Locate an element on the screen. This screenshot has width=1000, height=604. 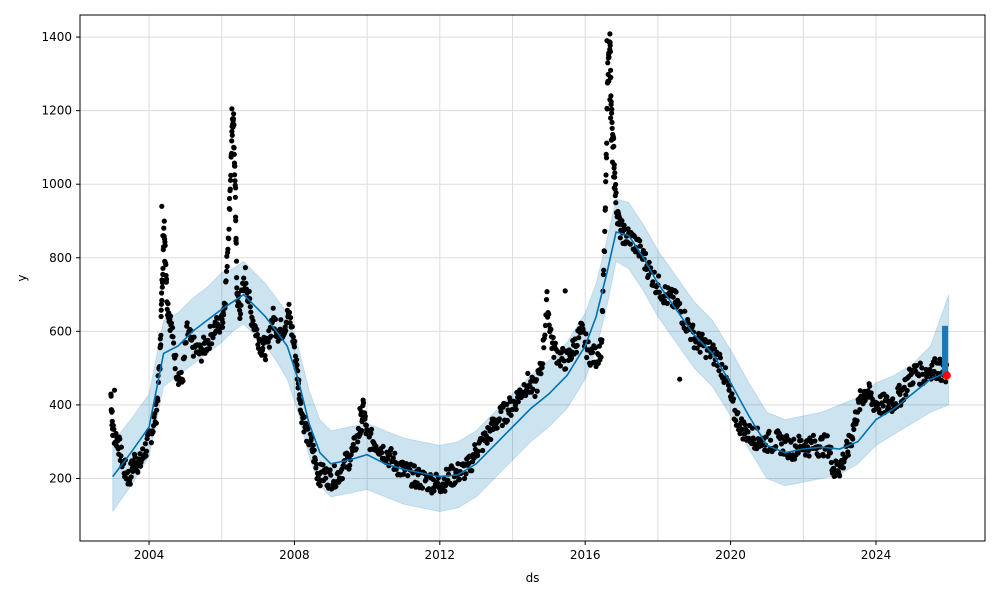
y-tick-label: 1200 is located at coordinates (56, 111).